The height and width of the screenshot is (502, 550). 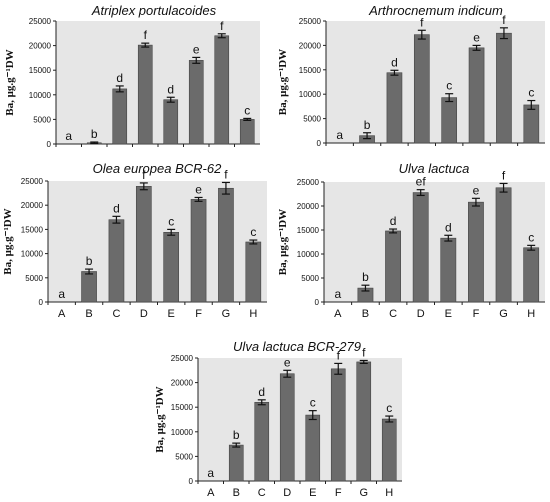 I want to click on chart-title: Ulva lactuca, so click(x=434, y=168).